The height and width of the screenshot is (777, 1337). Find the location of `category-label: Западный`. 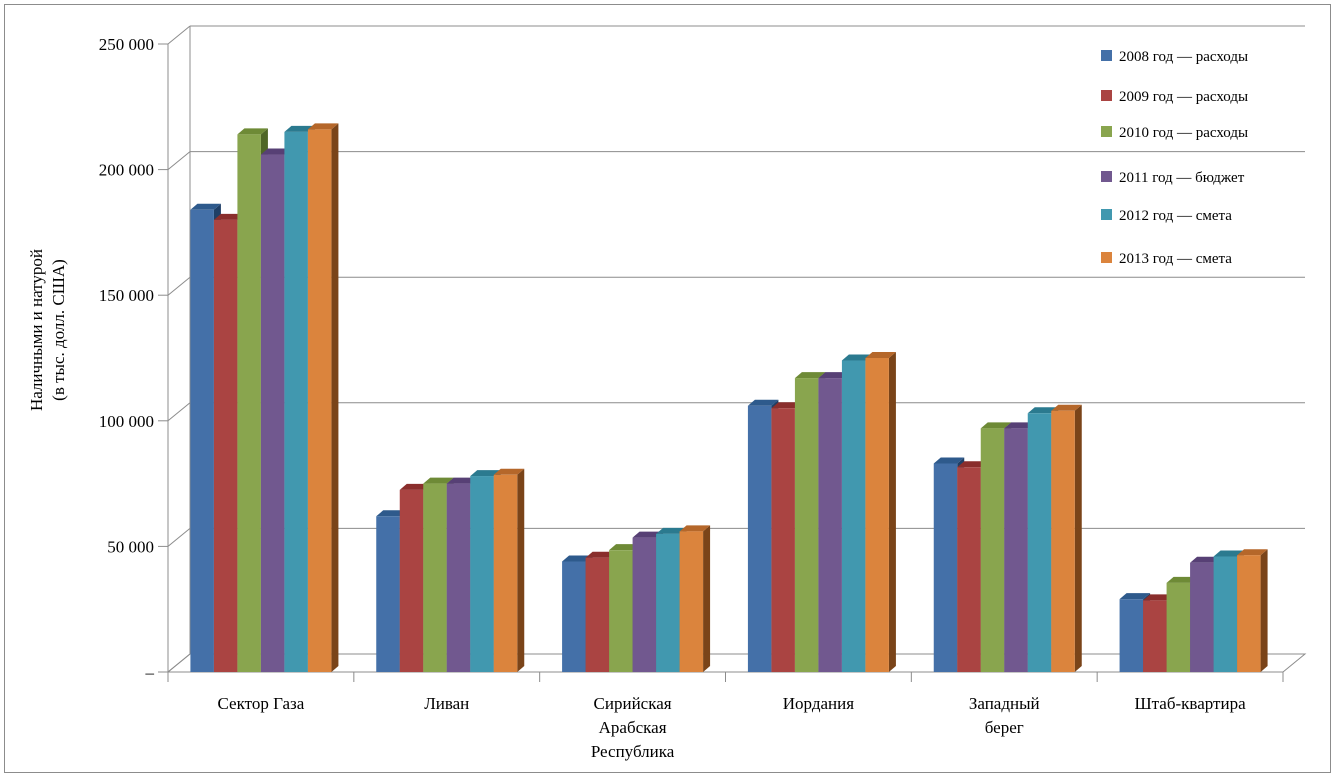

category-label: Западный is located at coordinates (1004, 703).